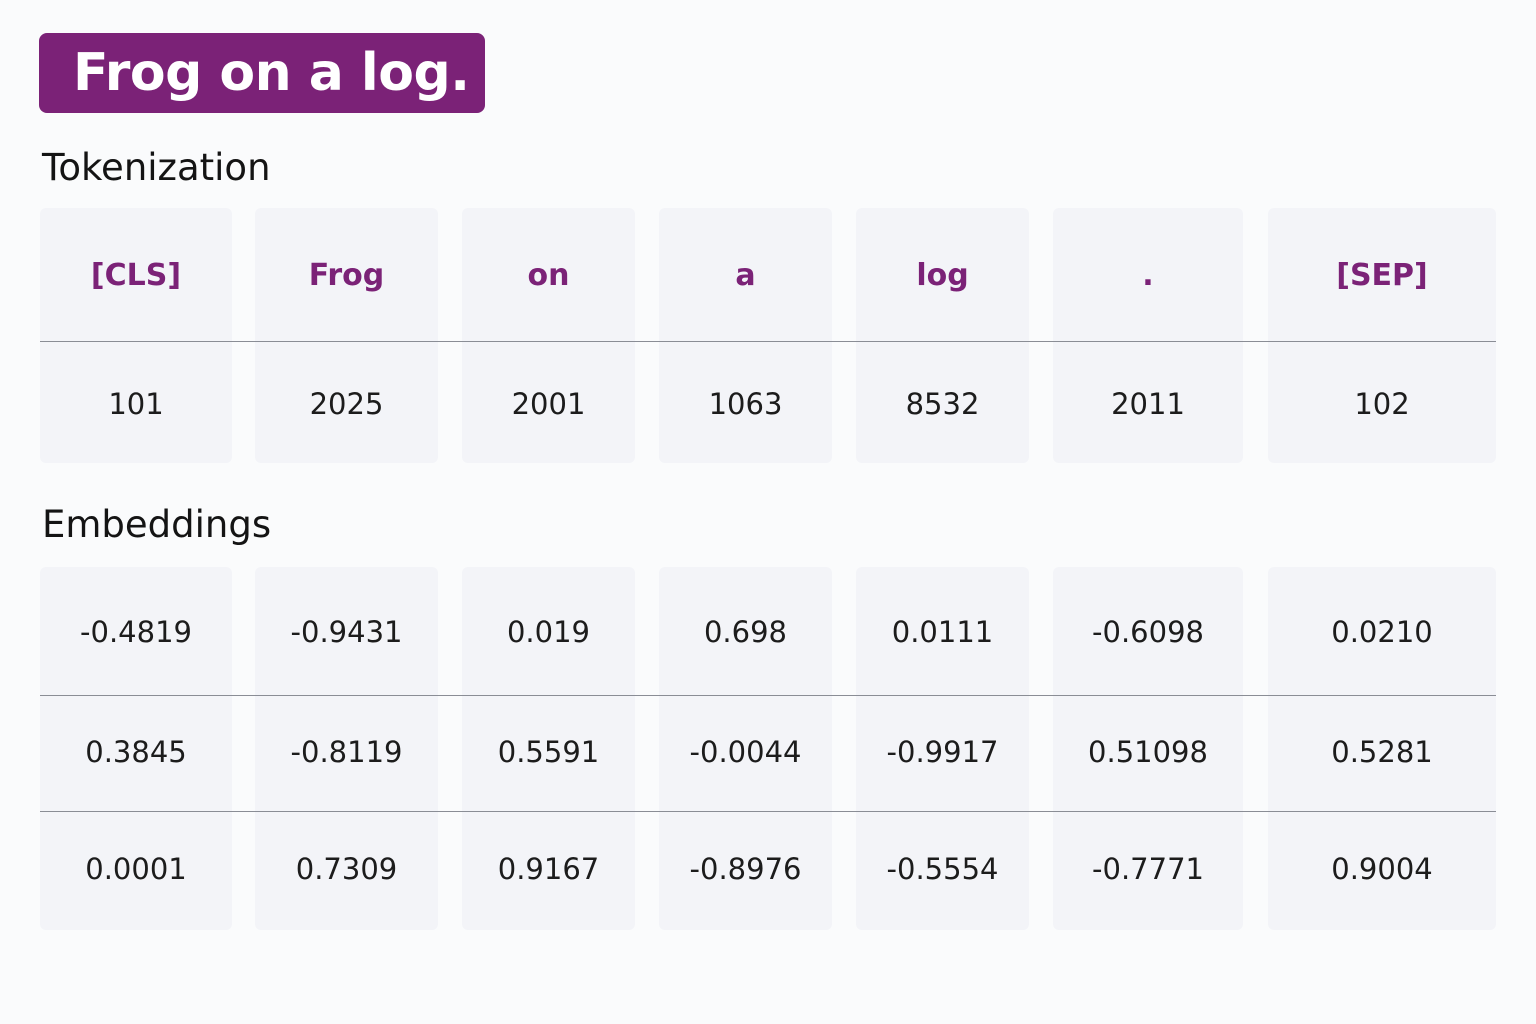 The width and height of the screenshot is (1536, 1024). I want to click on token-cell: Frog, so click(346, 275).